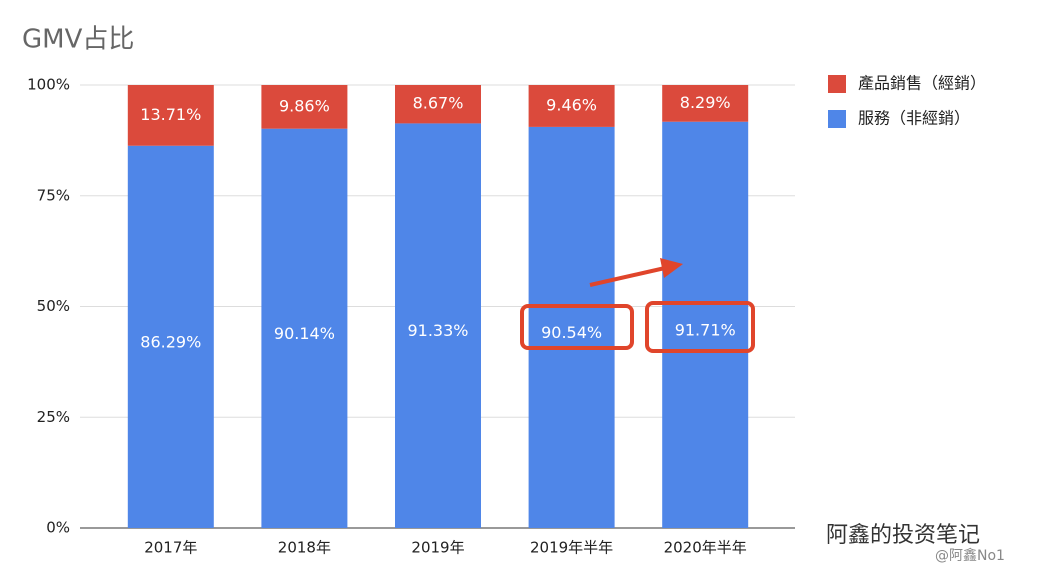  What do you see at coordinates (78, 40) in the screenshot?
I see `chart-title: GMV占比` at bounding box center [78, 40].